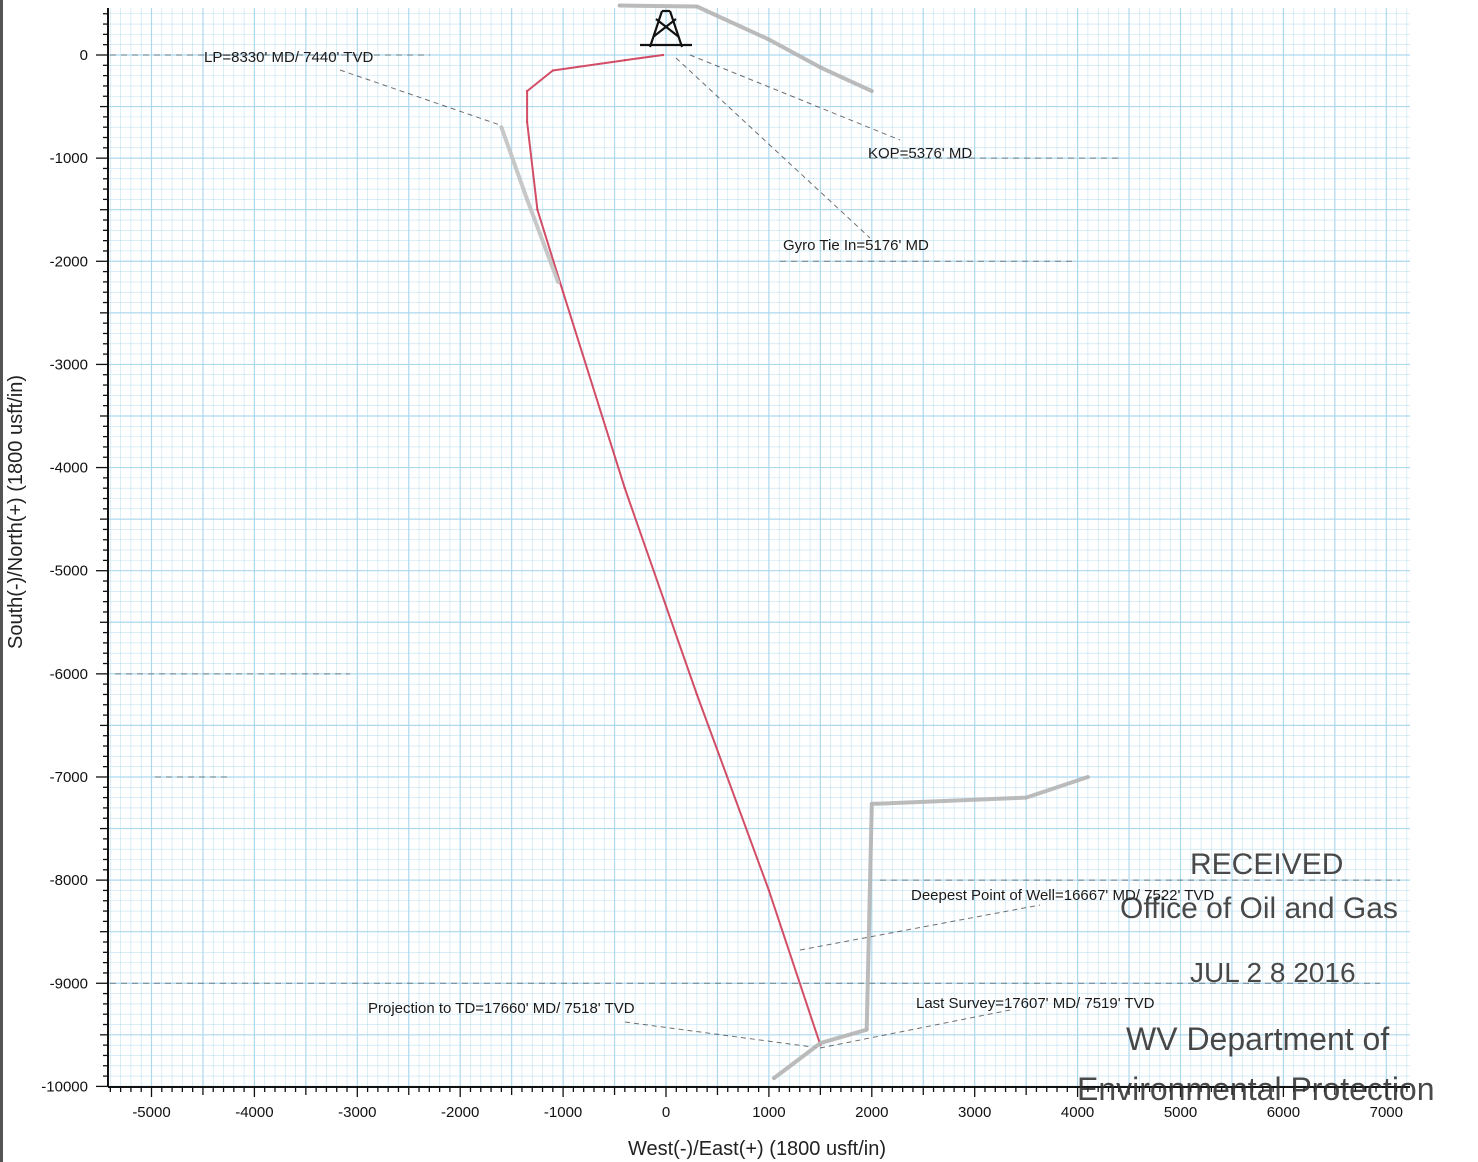 Image resolution: width=1478 pixels, height=1162 pixels. I want to click on leader-kop, so click(795, 97).